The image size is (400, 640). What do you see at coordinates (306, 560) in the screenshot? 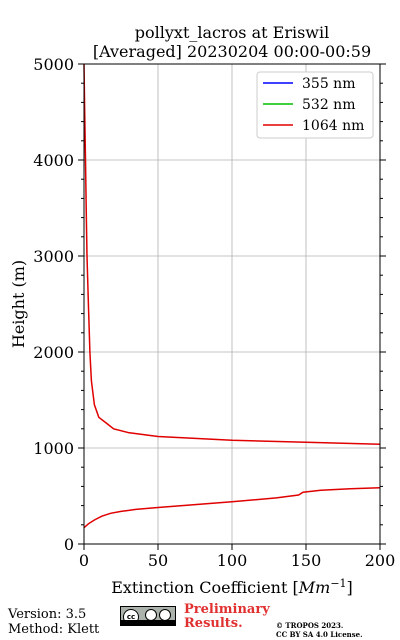
I see `x-tick-label: 150` at bounding box center [306, 560].